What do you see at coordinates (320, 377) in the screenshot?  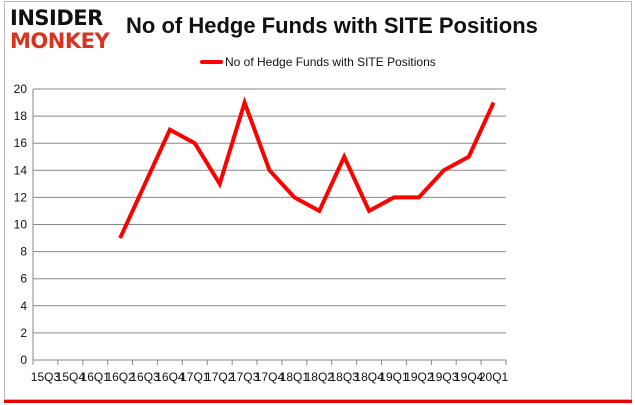 I see `x-tick-label: 18Q2` at bounding box center [320, 377].